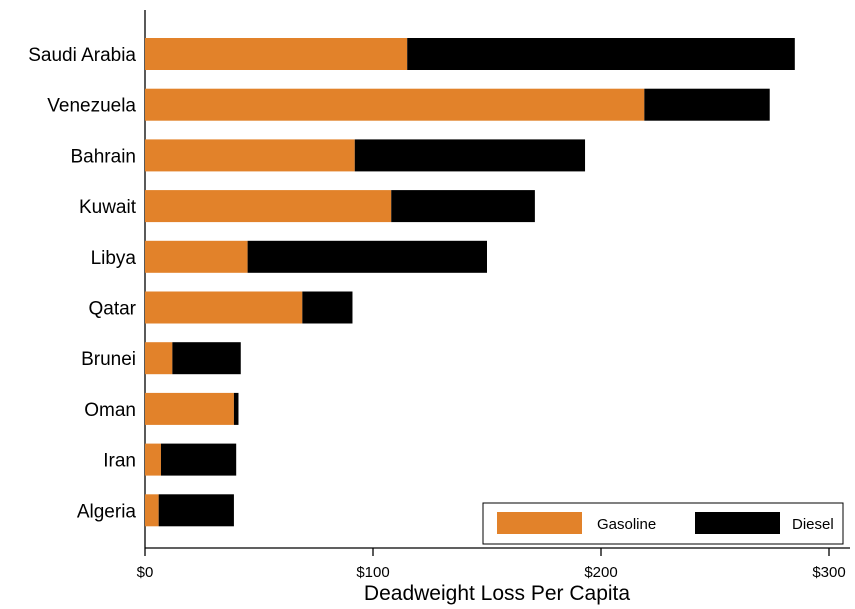 This screenshot has height=609, width=855. Describe the element at coordinates (626, 524) in the screenshot. I see `legend-label-gasoline: Gasoline` at that location.